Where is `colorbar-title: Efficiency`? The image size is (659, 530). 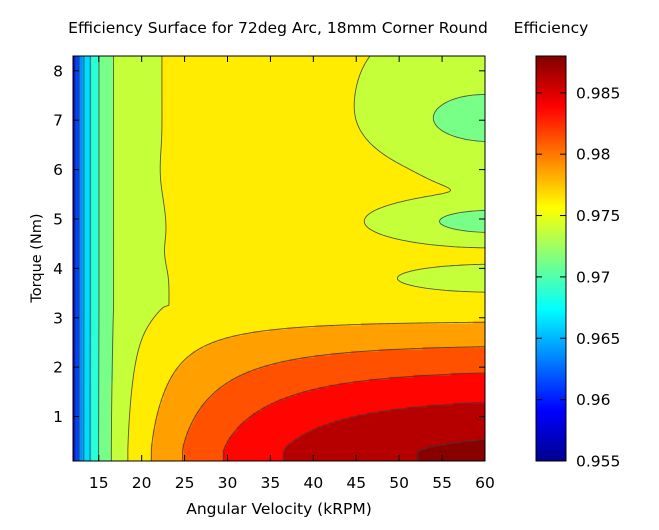 colorbar-title: Efficiency is located at coordinates (551, 28).